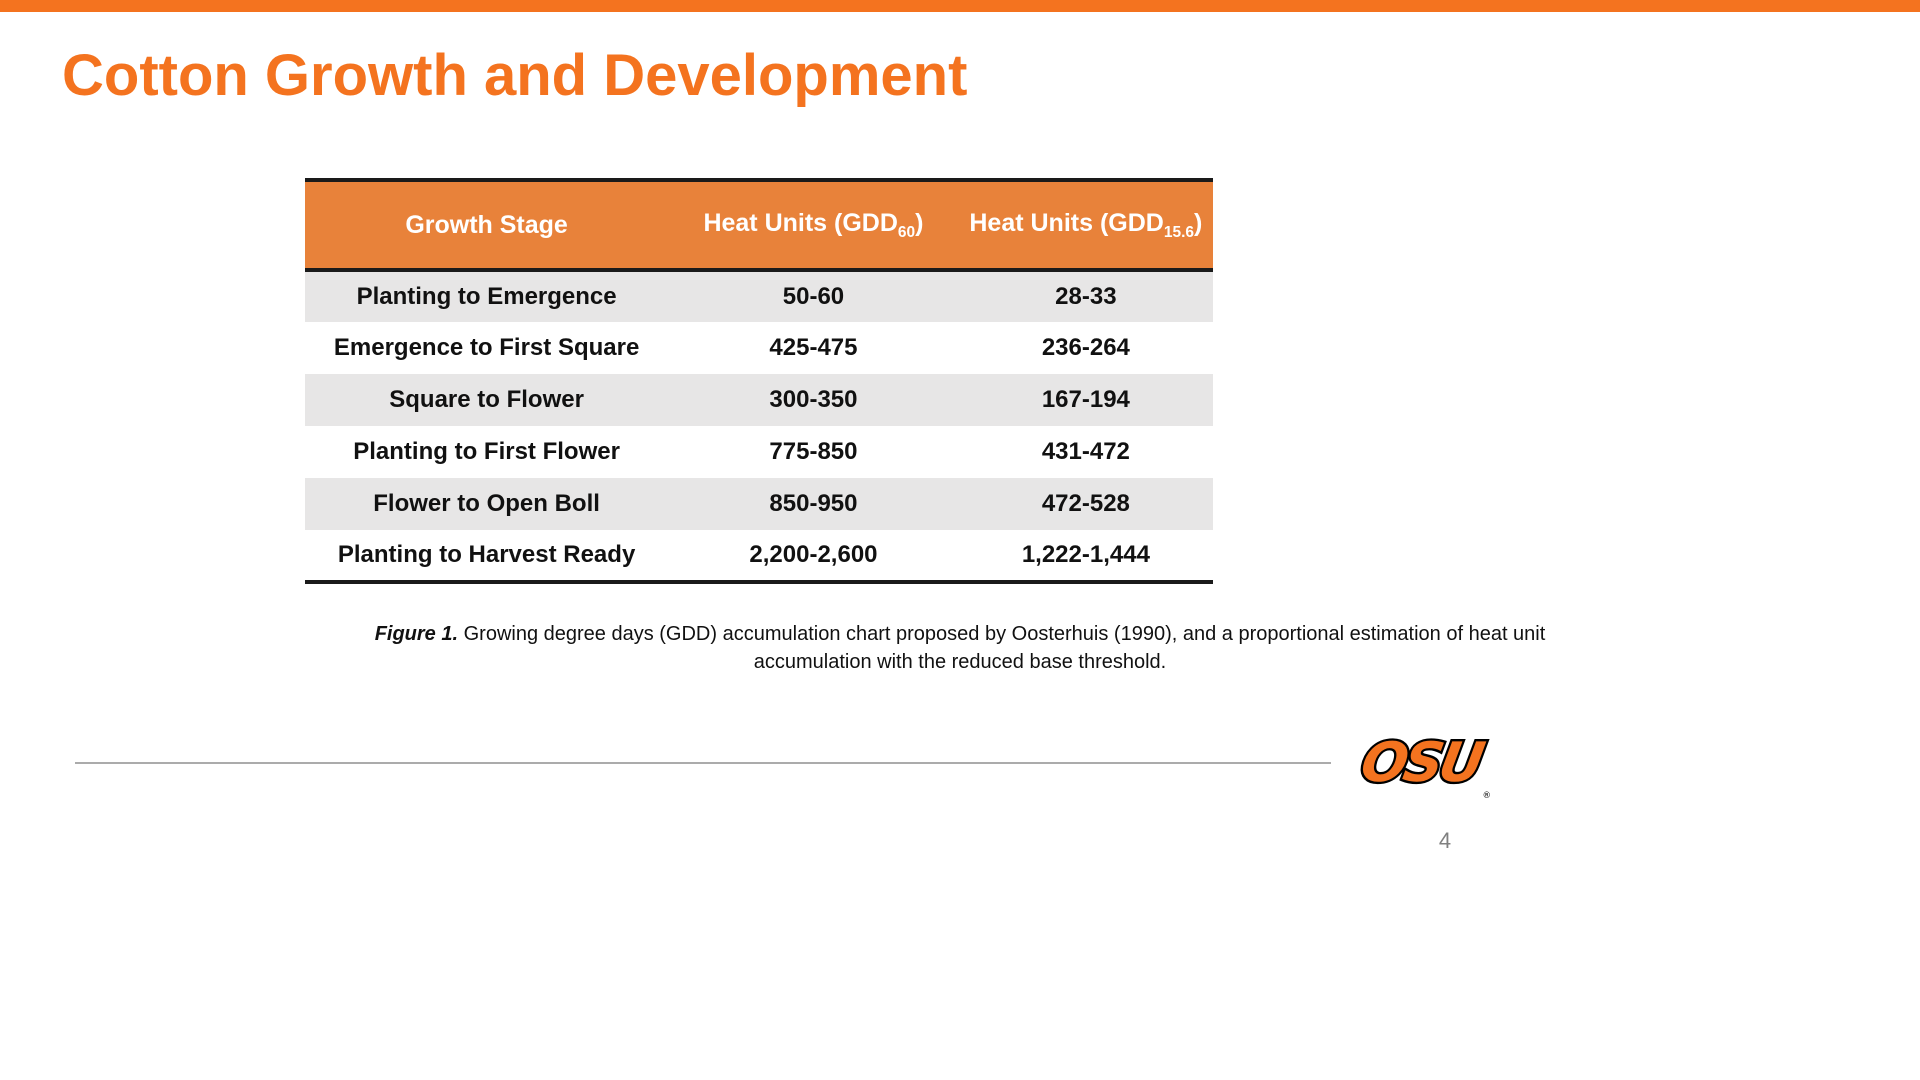  Describe the element at coordinates (1066, 222) in the screenshot. I see `header-gdd156-prefix: Heat Units (GDD` at that location.